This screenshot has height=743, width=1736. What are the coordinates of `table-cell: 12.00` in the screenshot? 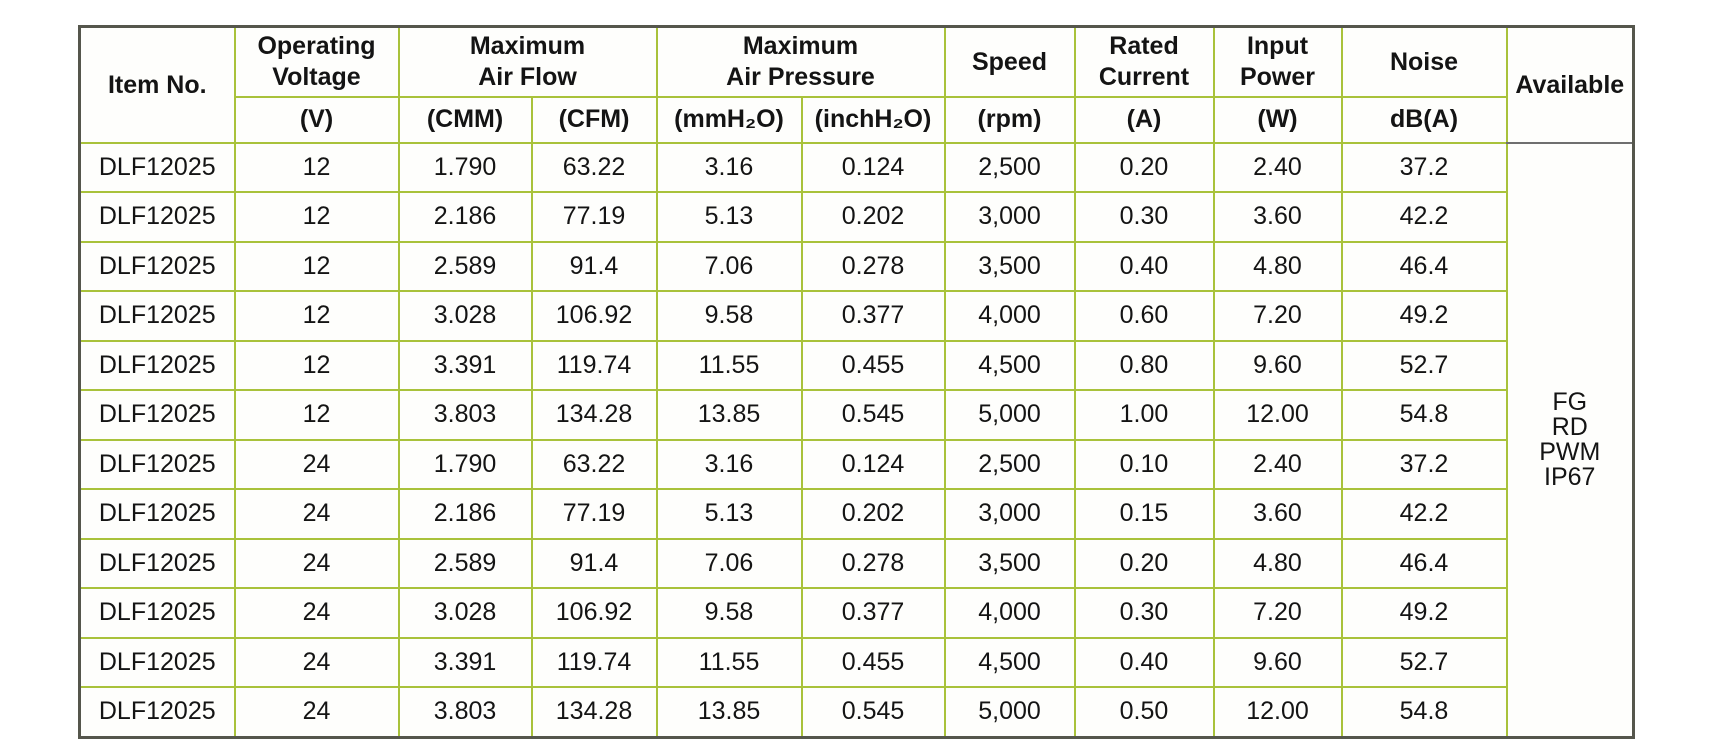 It's located at (1277, 712).